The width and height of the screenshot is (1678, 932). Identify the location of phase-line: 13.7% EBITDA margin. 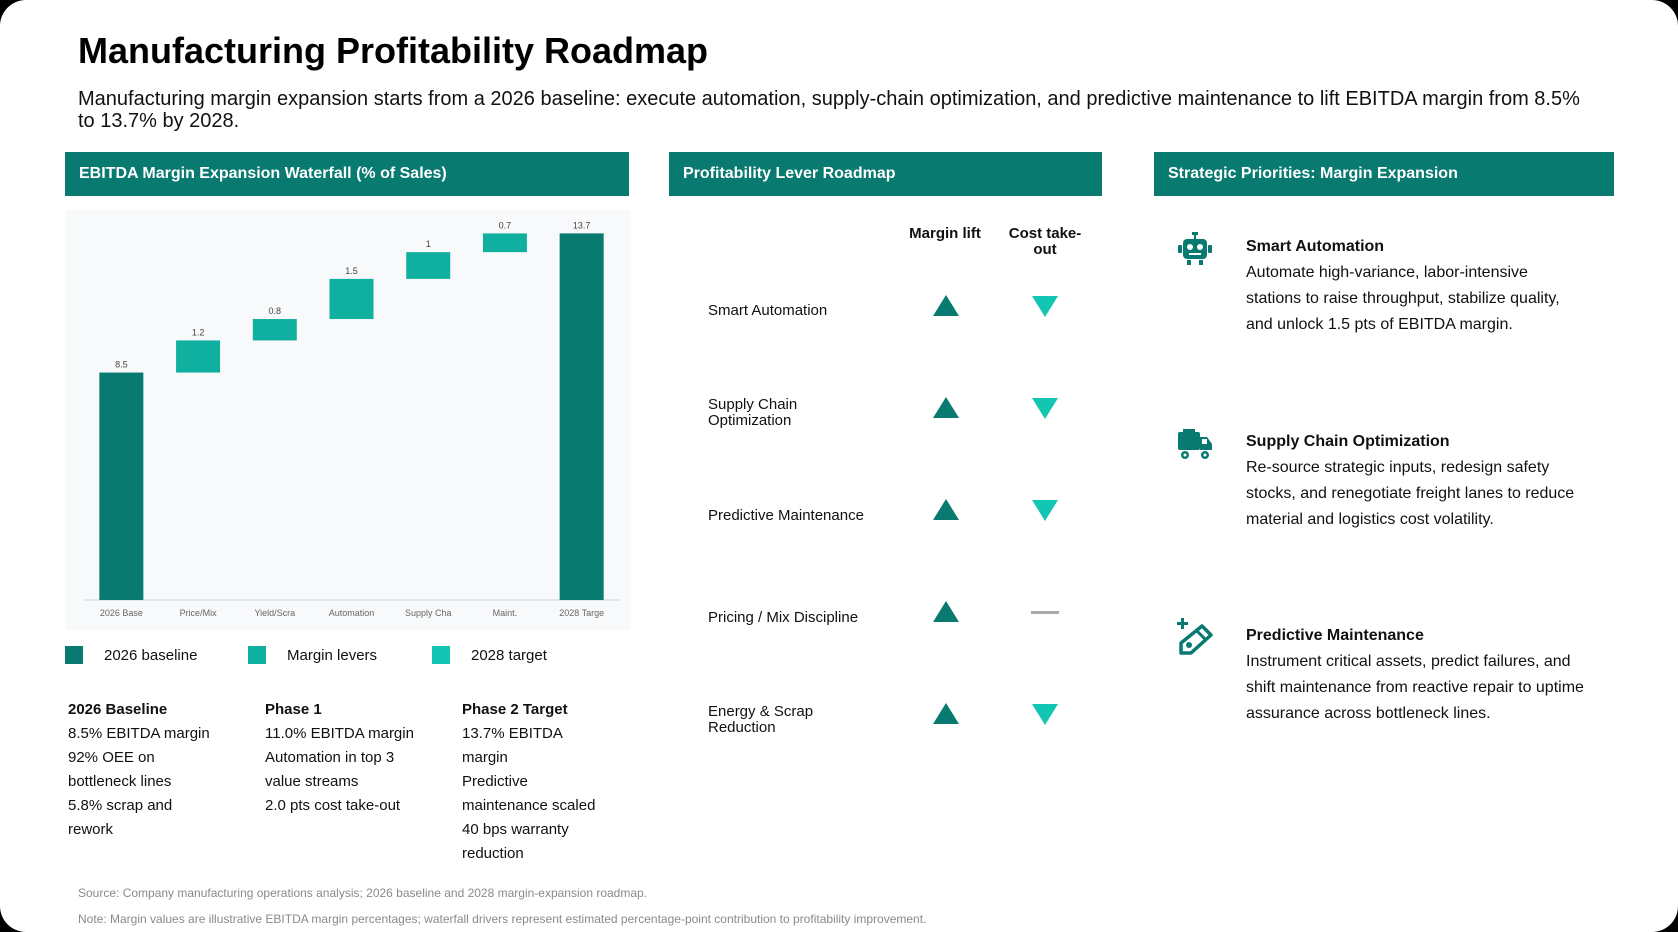
(512, 745).